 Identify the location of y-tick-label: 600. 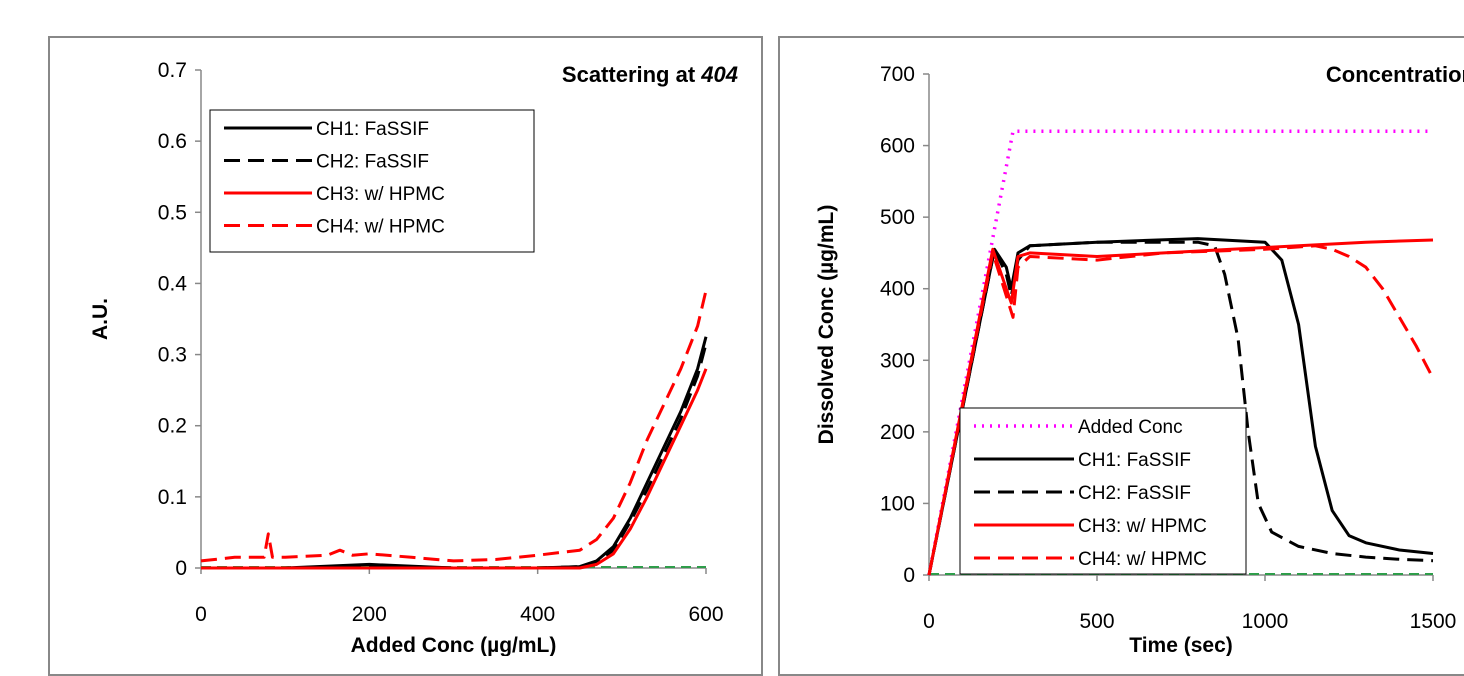
(897, 146).